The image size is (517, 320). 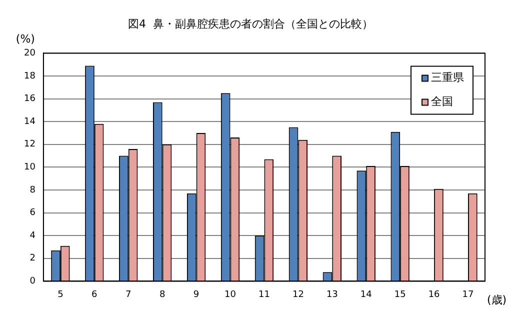 What do you see at coordinates (250, 23) in the screenshot?
I see `chart-title: 図4 鼻・副鼻腔疾患の者の割合（全国との比較）` at bounding box center [250, 23].